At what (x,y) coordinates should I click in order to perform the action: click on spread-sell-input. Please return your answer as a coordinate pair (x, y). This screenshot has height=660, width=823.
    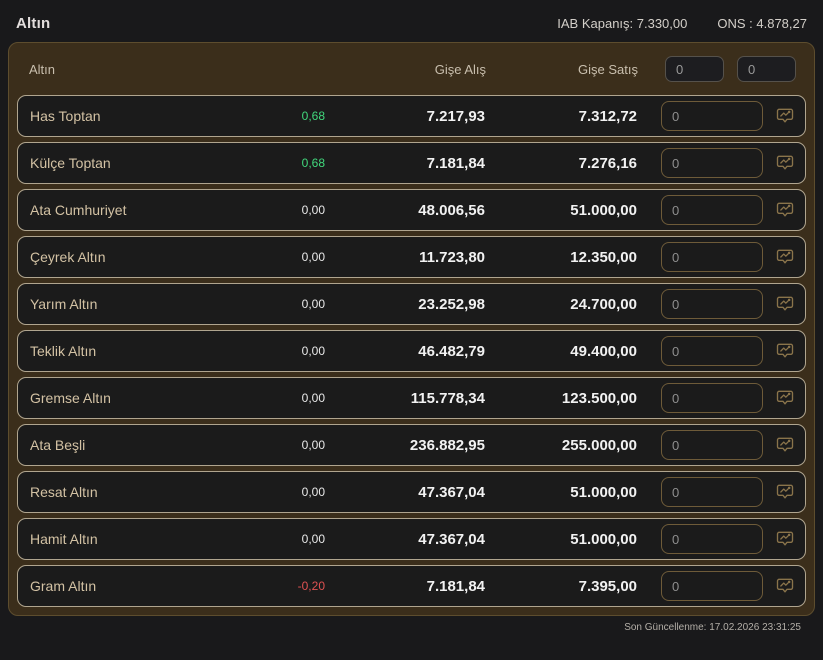
    Looking at the image, I should click on (766, 69).